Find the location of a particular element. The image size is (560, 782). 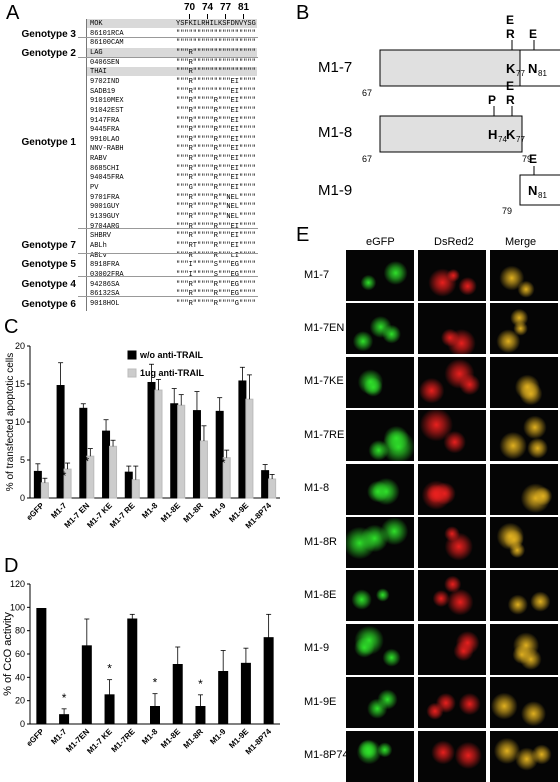

strain-name: 9445FRA is located at coordinates (105, 130).